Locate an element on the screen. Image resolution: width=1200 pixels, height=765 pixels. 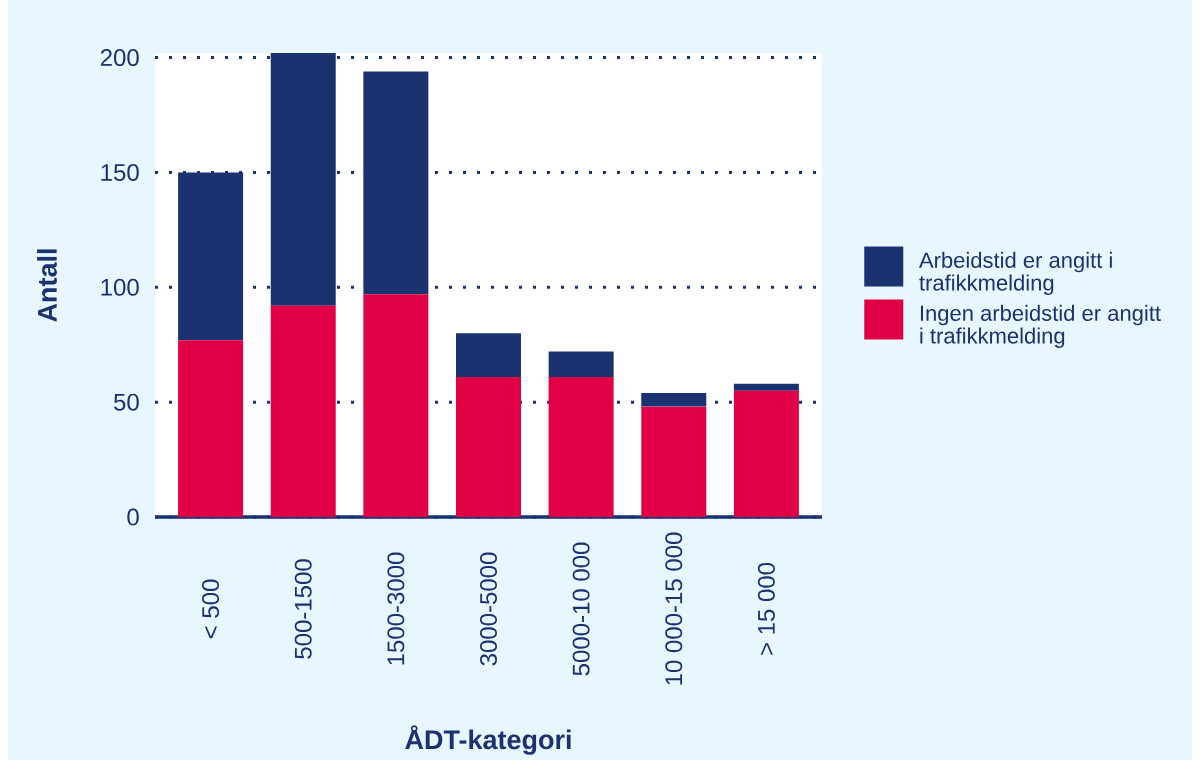
x-tick-label: 5000-10 000 is located at coordinates (581, 609).